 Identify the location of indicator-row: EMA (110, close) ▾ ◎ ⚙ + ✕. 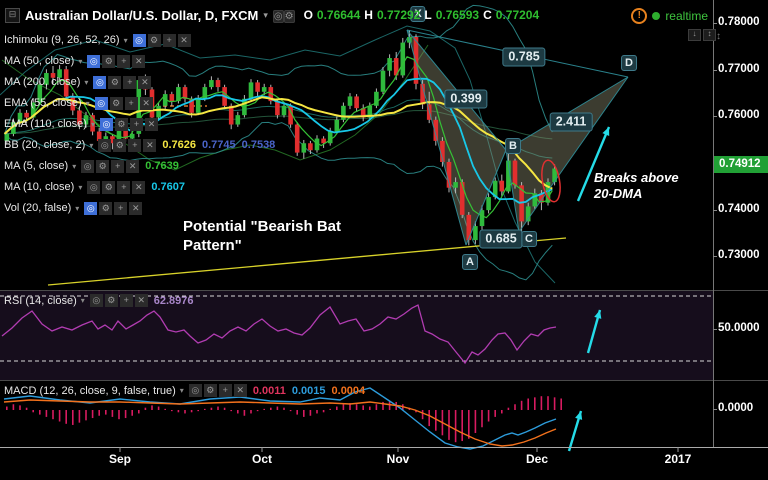
(81, 124).